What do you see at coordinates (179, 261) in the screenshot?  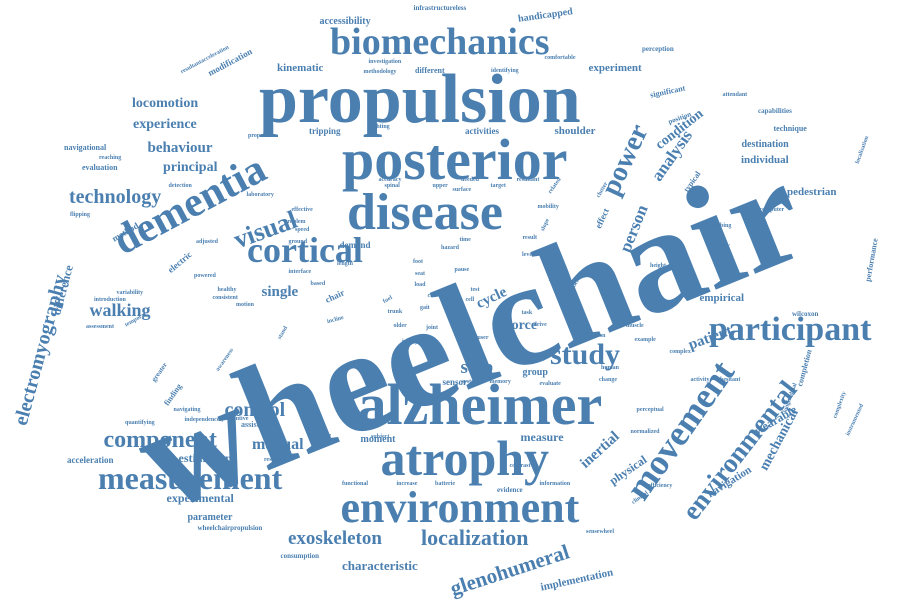 I see `word-electric: electric` at bounding box center [179, 261].